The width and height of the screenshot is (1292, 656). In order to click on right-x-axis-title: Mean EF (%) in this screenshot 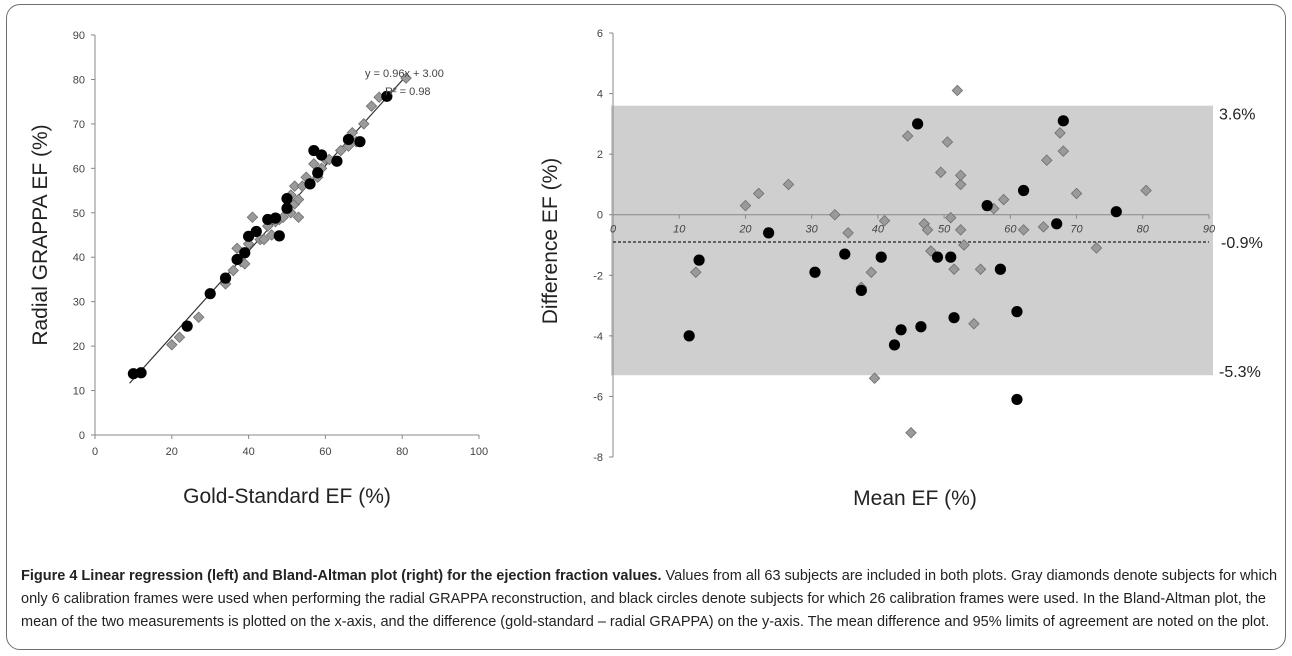, I will do `click(915, 498)`.